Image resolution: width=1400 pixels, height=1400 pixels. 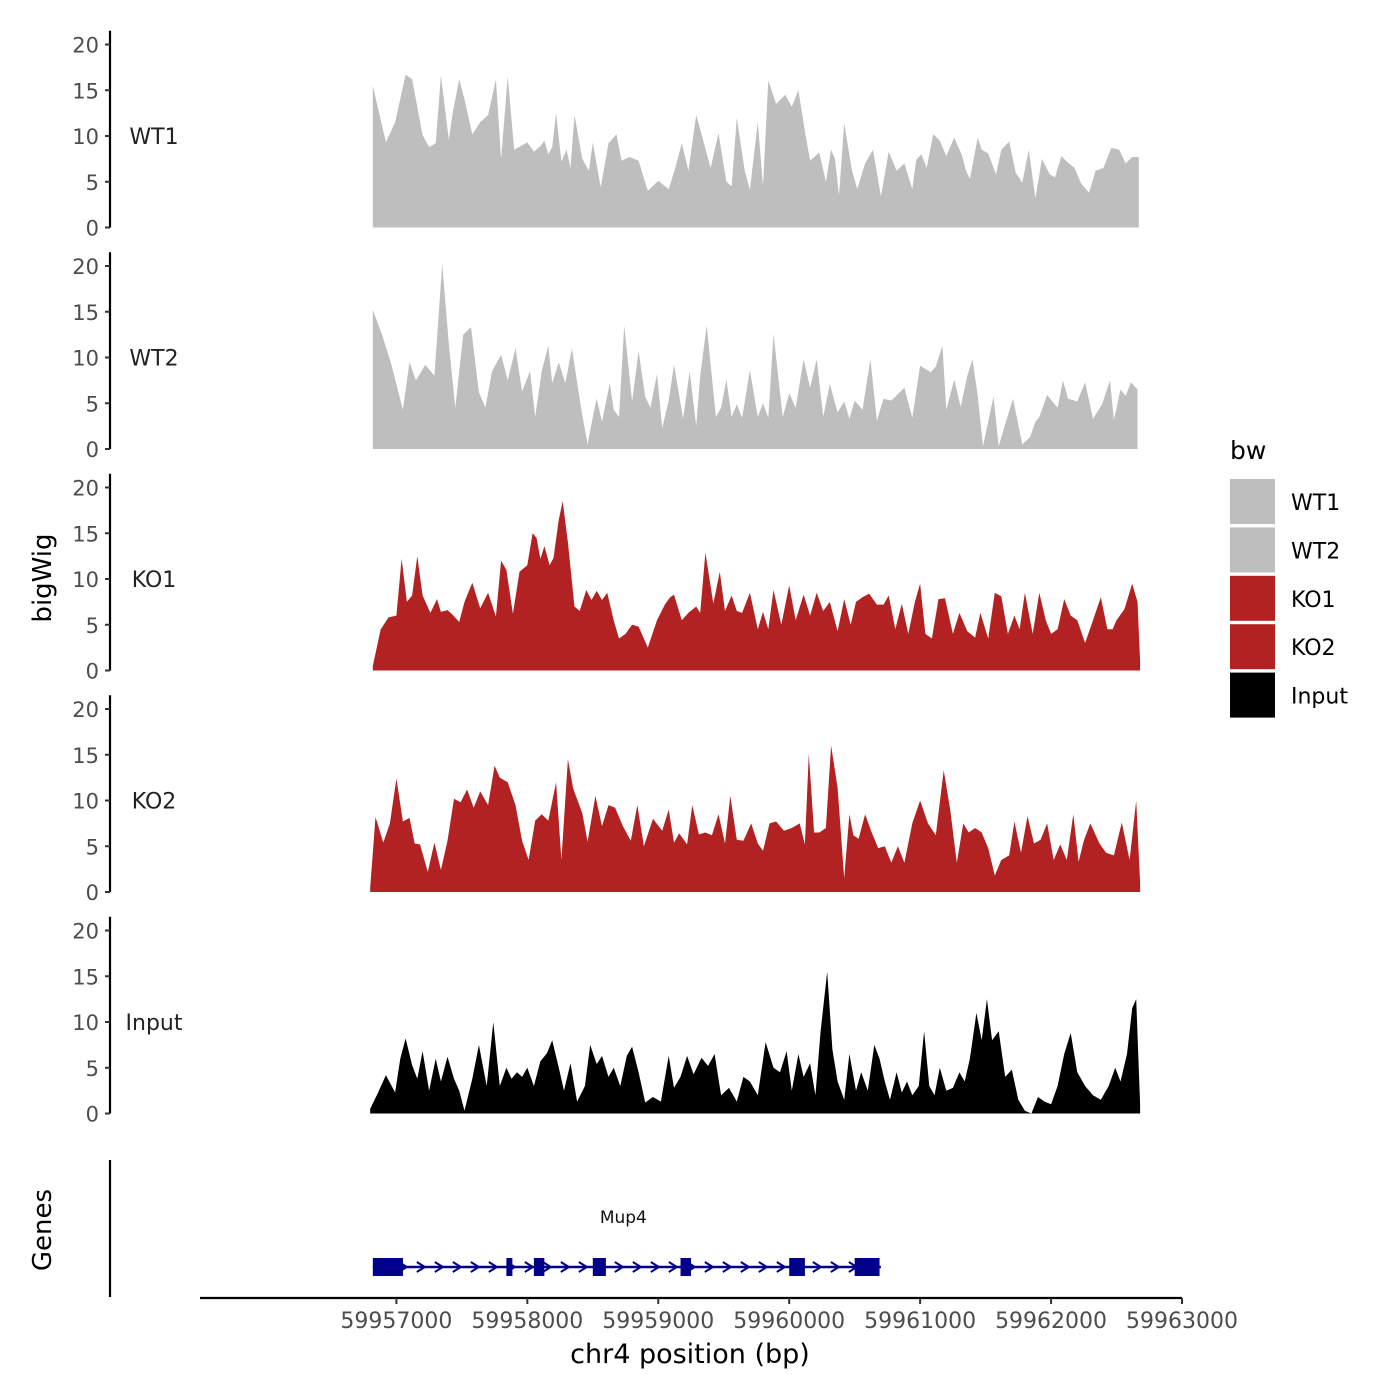 I want to click on track-input: Input, so click(x=633, y=1042).